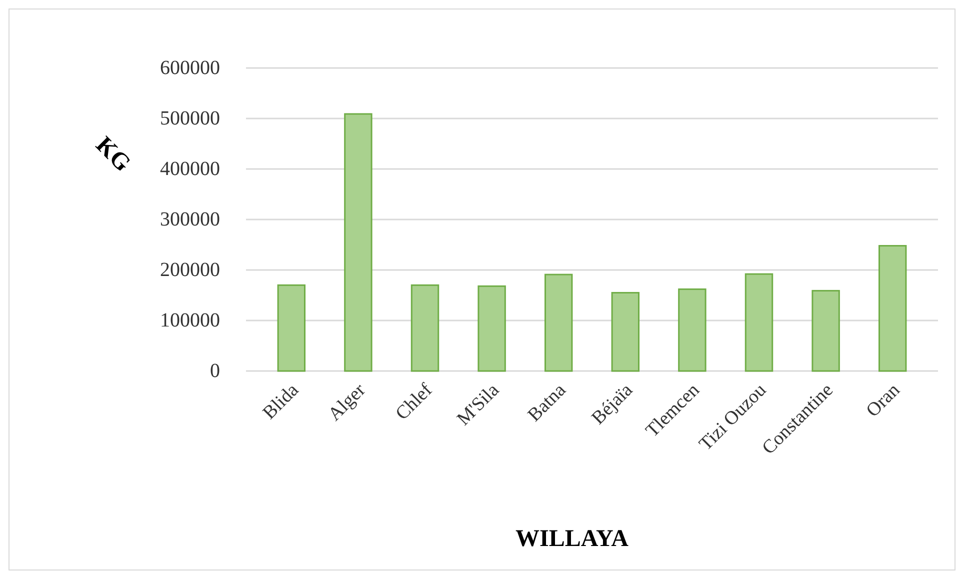 This screenshot has width=964, height=579. Describe the element at coordinates (113, 155) in the screenshot. I see `y-axis-title: KG` at that location.